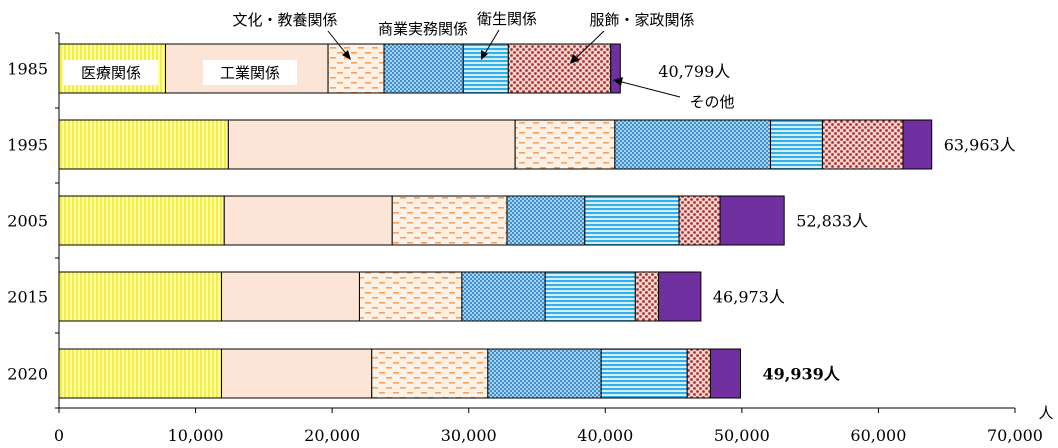 This screenshot has height=448, width=1058. I want to click on bar-segment-2005-s1, so click(308, 220).